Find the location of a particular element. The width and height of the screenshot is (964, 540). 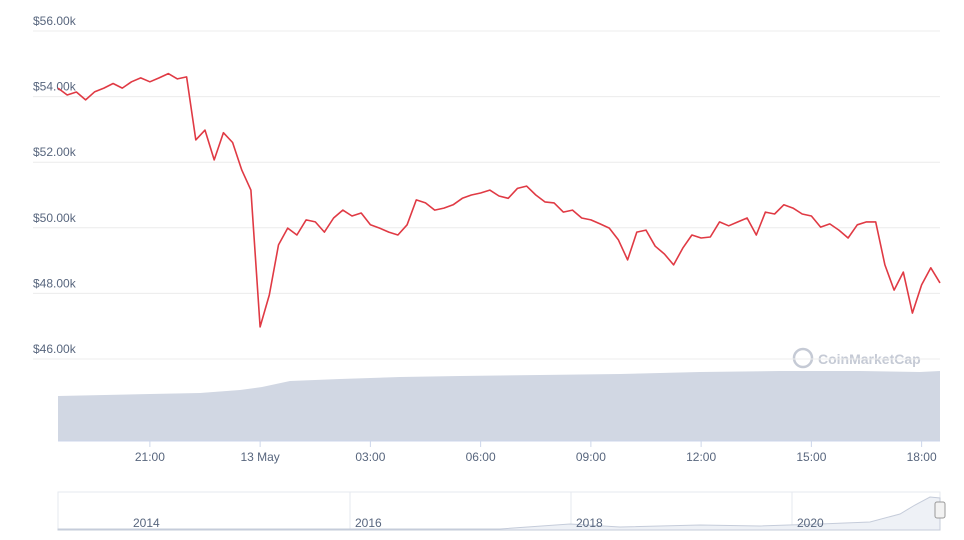

navigator is located at coordinates (501, 511).